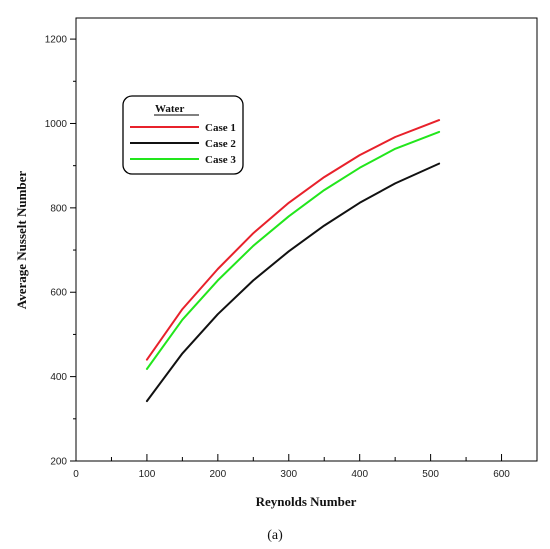  What do you see at coordinates (58, 208) in the screenshot?
I see `y-tick-label-800: 800` at bounding box center [58, 208].